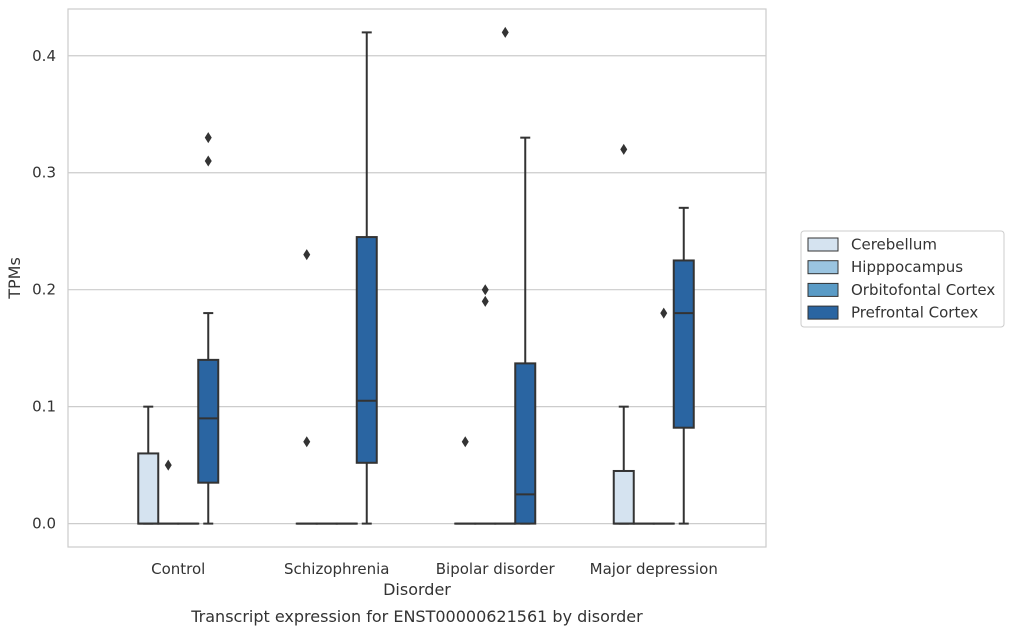 This screenshot has width=1014, height=634. Describe the element at coordinates (44, 524) in the screenshot. I see `y-tick-label: 0.0` at that location.